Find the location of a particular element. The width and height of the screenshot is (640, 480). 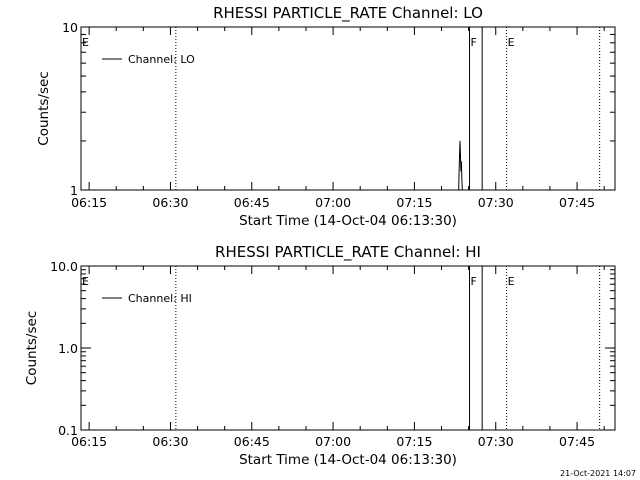

y-tick-label: 1 is located at coordinates (74, 190).